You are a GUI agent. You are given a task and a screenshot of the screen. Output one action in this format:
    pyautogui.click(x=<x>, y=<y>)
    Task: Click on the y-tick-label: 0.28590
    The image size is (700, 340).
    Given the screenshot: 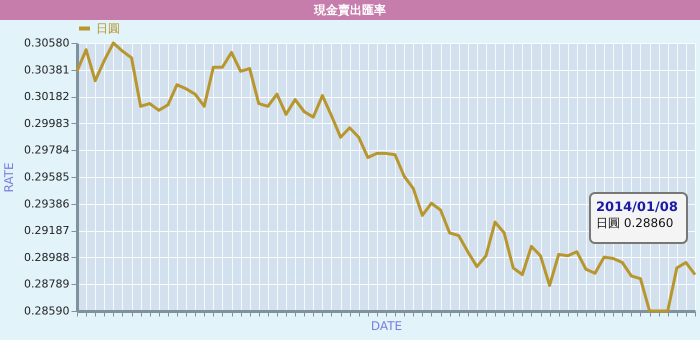 What is the action you would take?
    pyautogui.click(x=47, y=311)
    